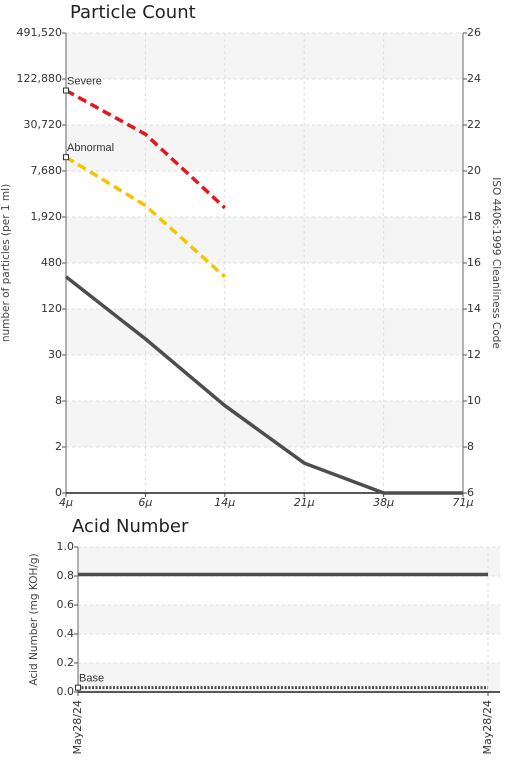  Describe the element at coordinates (66, 546) in the screenshot. I see `y-tick-label: 1.0` at that location.